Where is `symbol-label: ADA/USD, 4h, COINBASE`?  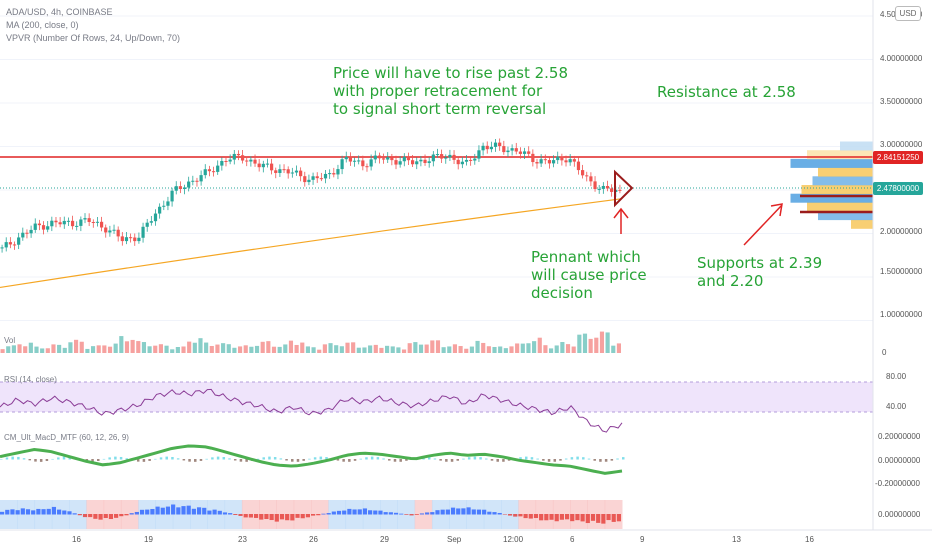 symbol-label: ADA/USD, 4h, COINBASE is located at coordinates (59, 12).